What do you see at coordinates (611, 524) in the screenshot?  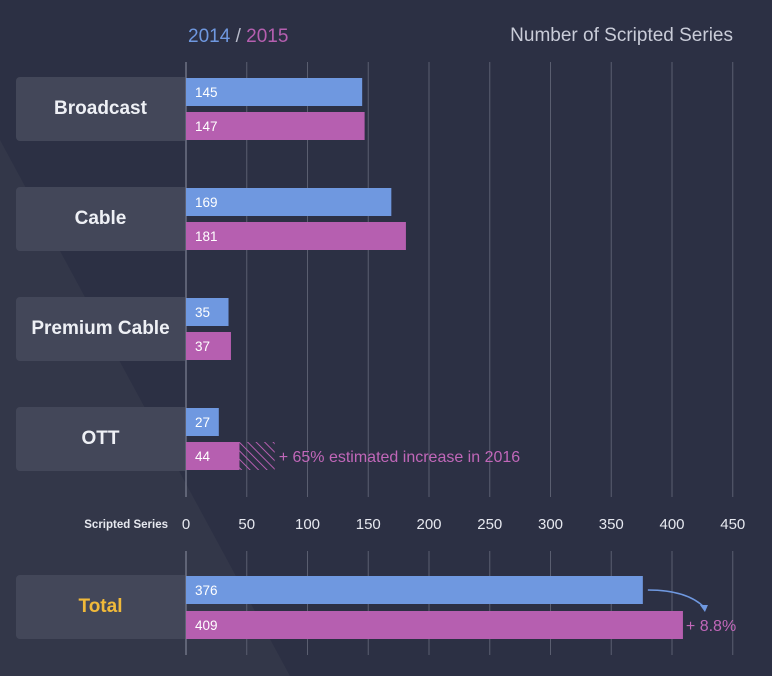 I see `x-tick-label: 350` at bounding box center [611, 524].